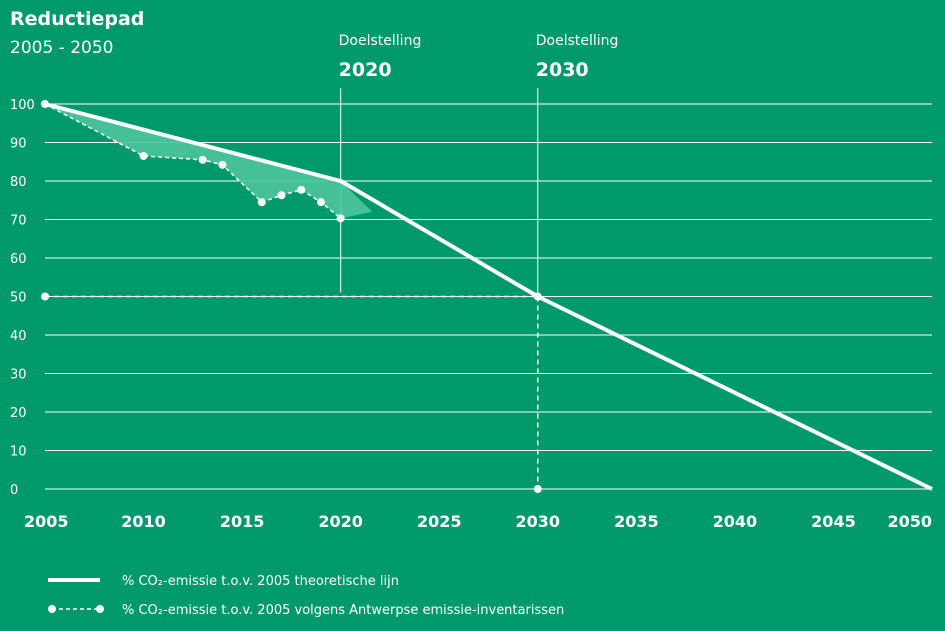  I want to click on x-tick-label-2040: 2040, so click(735, 521).